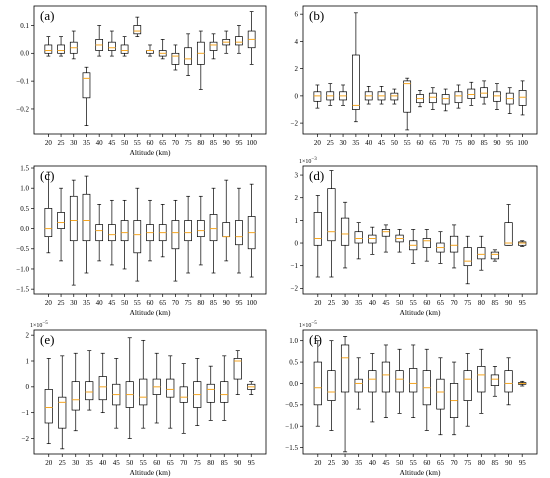 The width and height of the screenshot is (550, 478). I want to click on axis-multiplier: 1×10⁻³, so click(308, 161).